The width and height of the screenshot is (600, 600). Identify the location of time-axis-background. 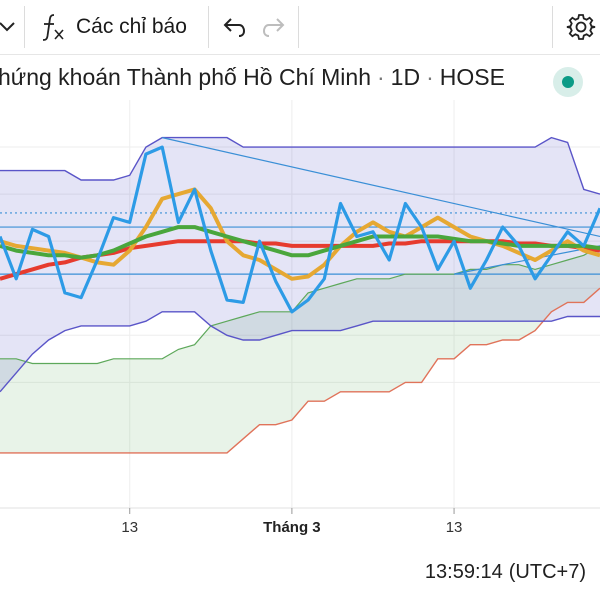
(300, 526).